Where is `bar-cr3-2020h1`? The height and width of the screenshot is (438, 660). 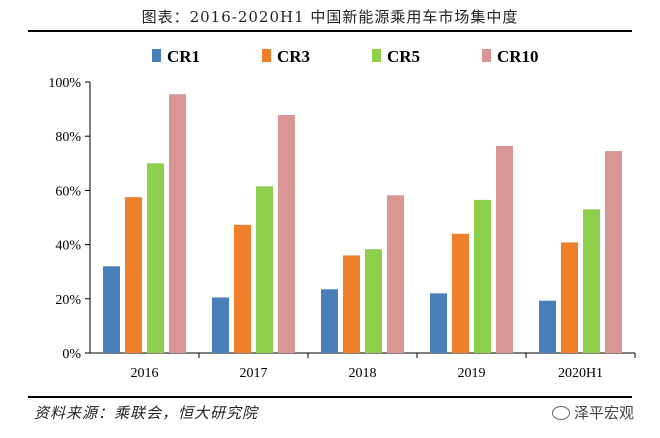
bar-cr3-2020h1 is located at coordinates (569, 297).